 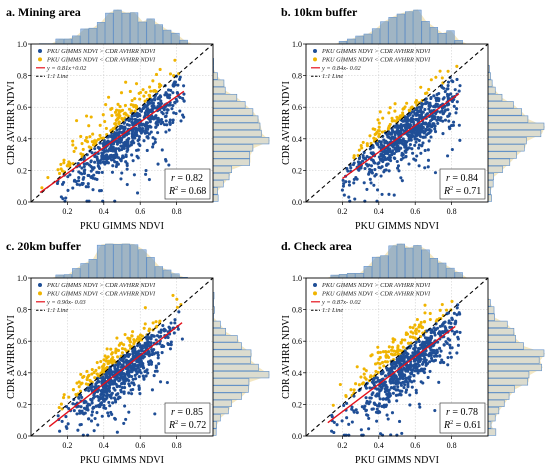 What do you see at coordinates (140, 211) in the screenshot?
I see `x-tick-label: 0.6` at bounding box center [140, 211].